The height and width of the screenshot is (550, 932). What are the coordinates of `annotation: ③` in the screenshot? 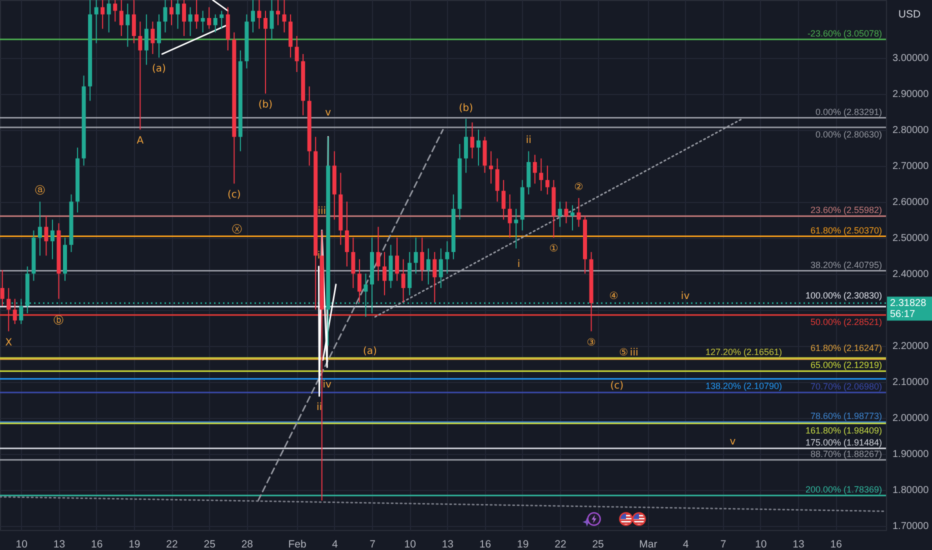 It's located at (591, 342).